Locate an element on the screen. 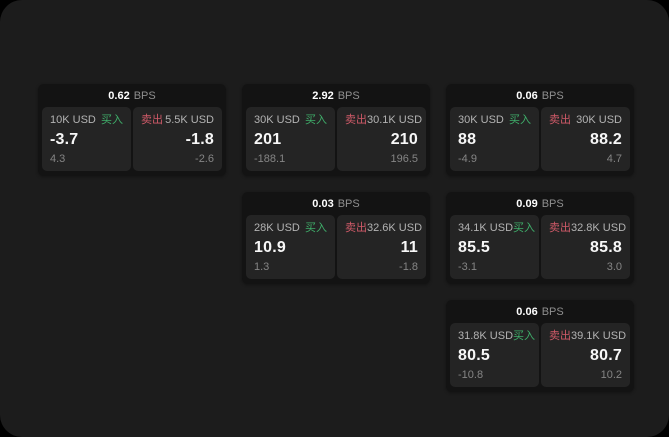  buy-tile: 10K USD 买入 -3.7 4.3 is located at coordinates (86, 139).